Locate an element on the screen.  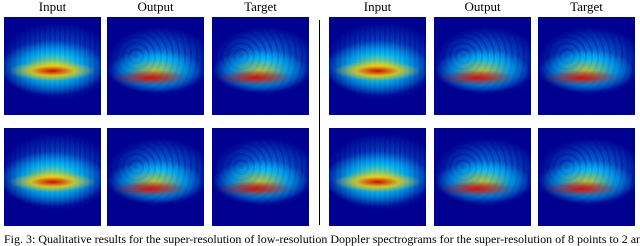
group-separator is located at coordinates (319, 122).